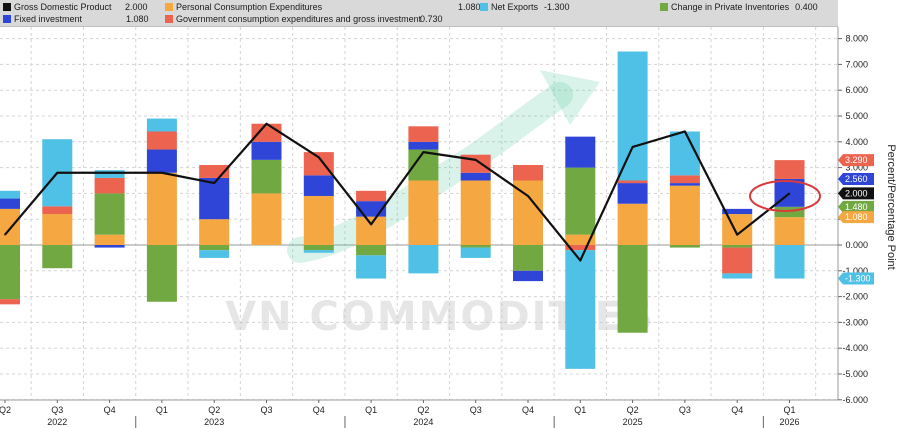 The height and width of the screenshot is (428, 900). Describe the element at coordinates (855, 322) in the screenshot. I see `y-tick-label: -3.000` at that location.